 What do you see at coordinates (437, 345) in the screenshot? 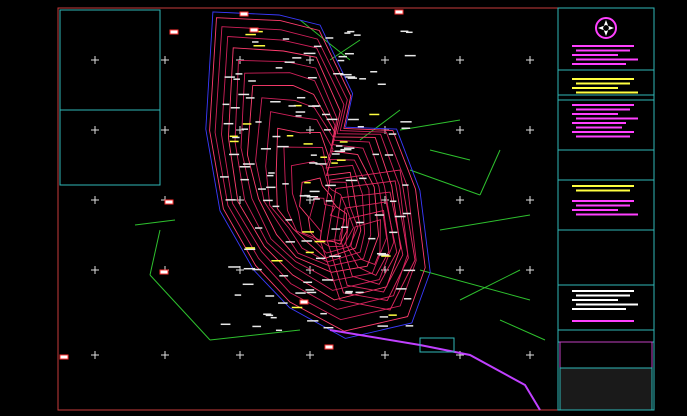
I see `note-box` at bounding box center [437, 345].